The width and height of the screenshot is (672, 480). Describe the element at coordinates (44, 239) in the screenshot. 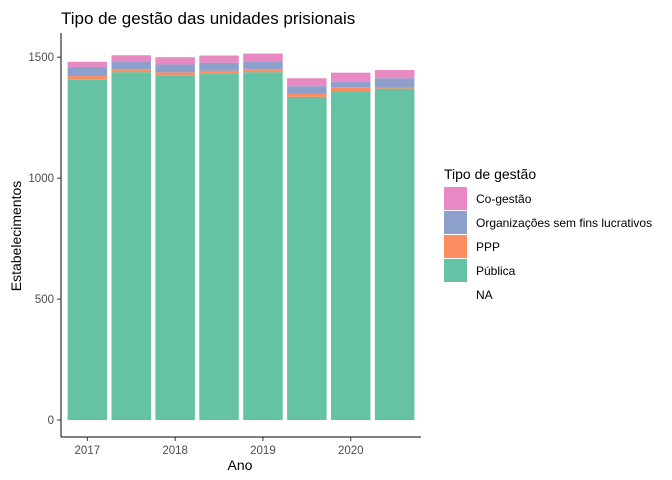

I see `y-axis-ticks: 0 500 1000 1500` at that location.